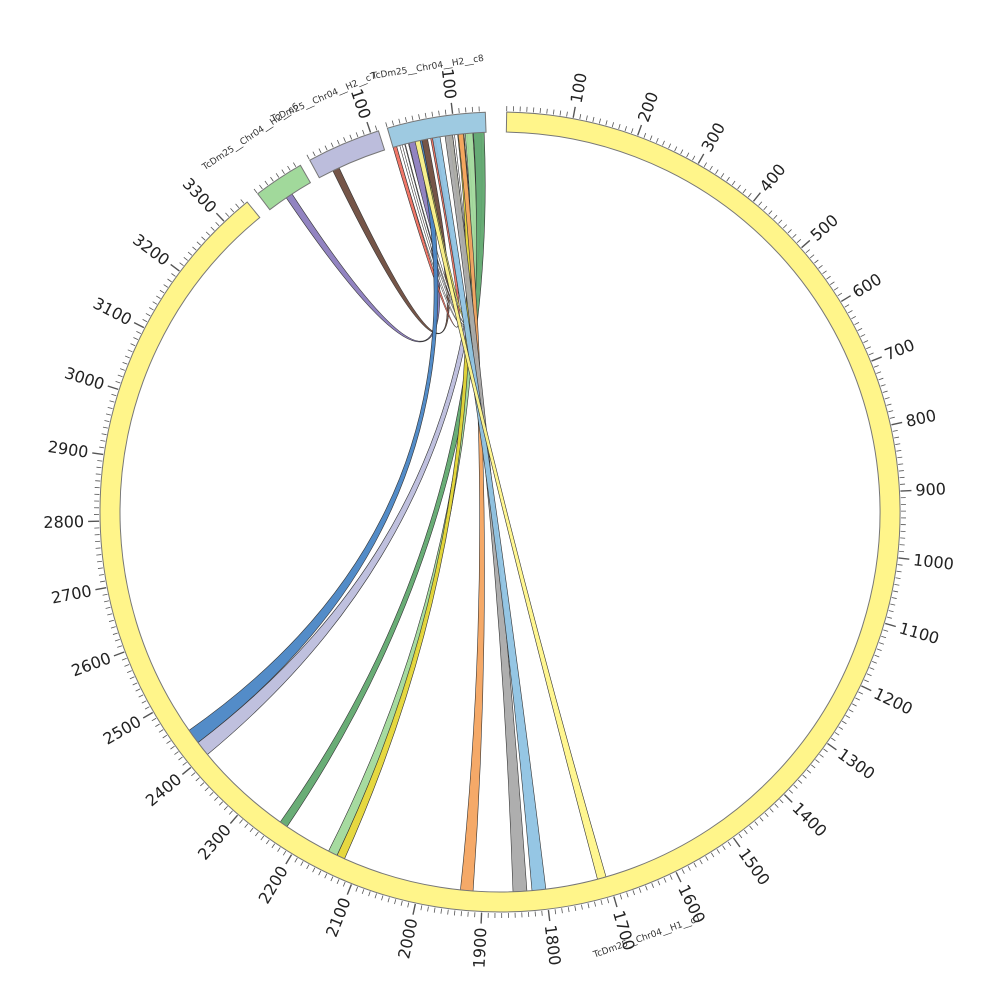 This screenshot has width=1000, height=1000. I want to click on tick-label: 1500, so click(754, 867).